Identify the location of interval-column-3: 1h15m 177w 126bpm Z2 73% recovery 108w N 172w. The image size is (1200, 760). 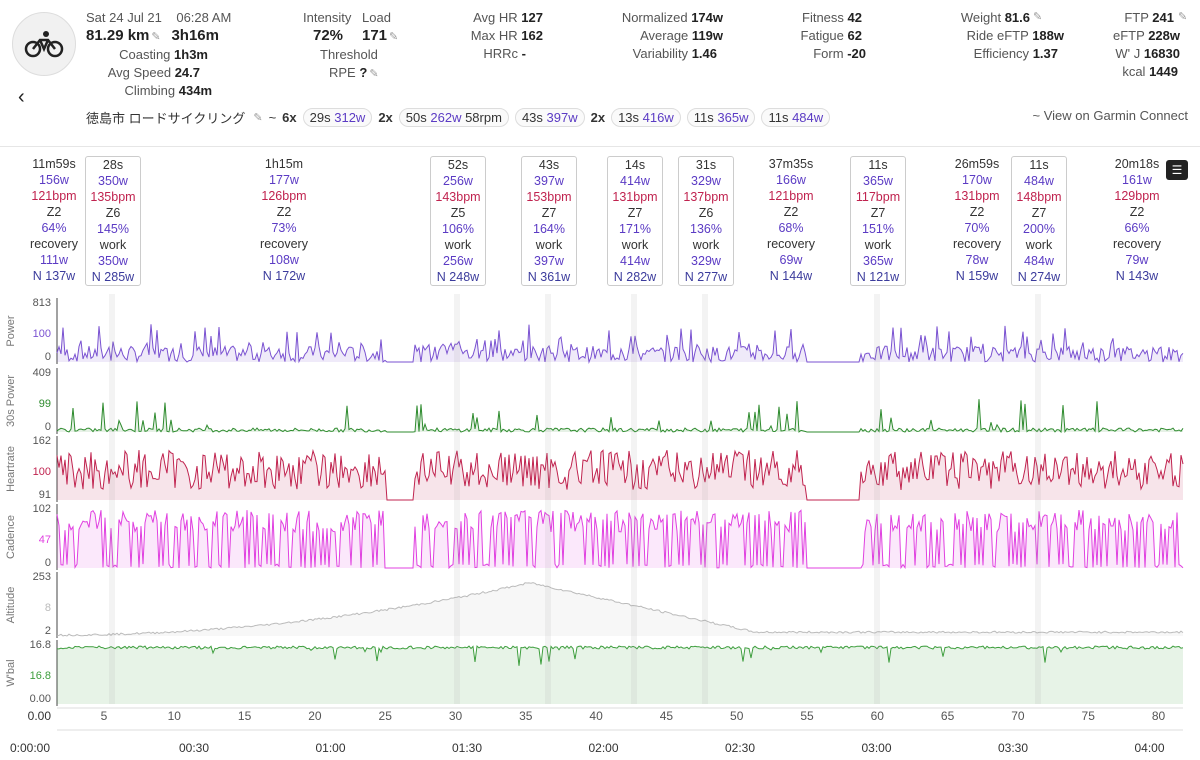
(284, 220).